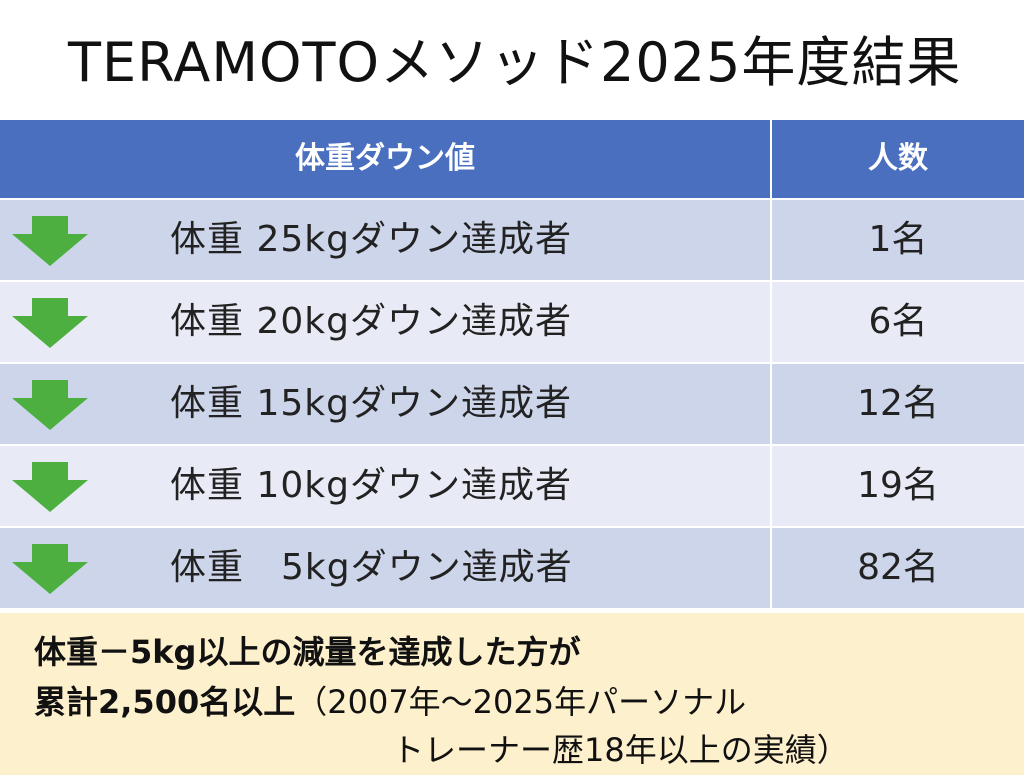 Image resolution: width=1024 pixels, height=775 pixels. What do you see at coordinates (620, 750) in the screenshot?
I see `note-line-3: トレーナー歴18年以上の実績）` at bounding box center [620, 750].